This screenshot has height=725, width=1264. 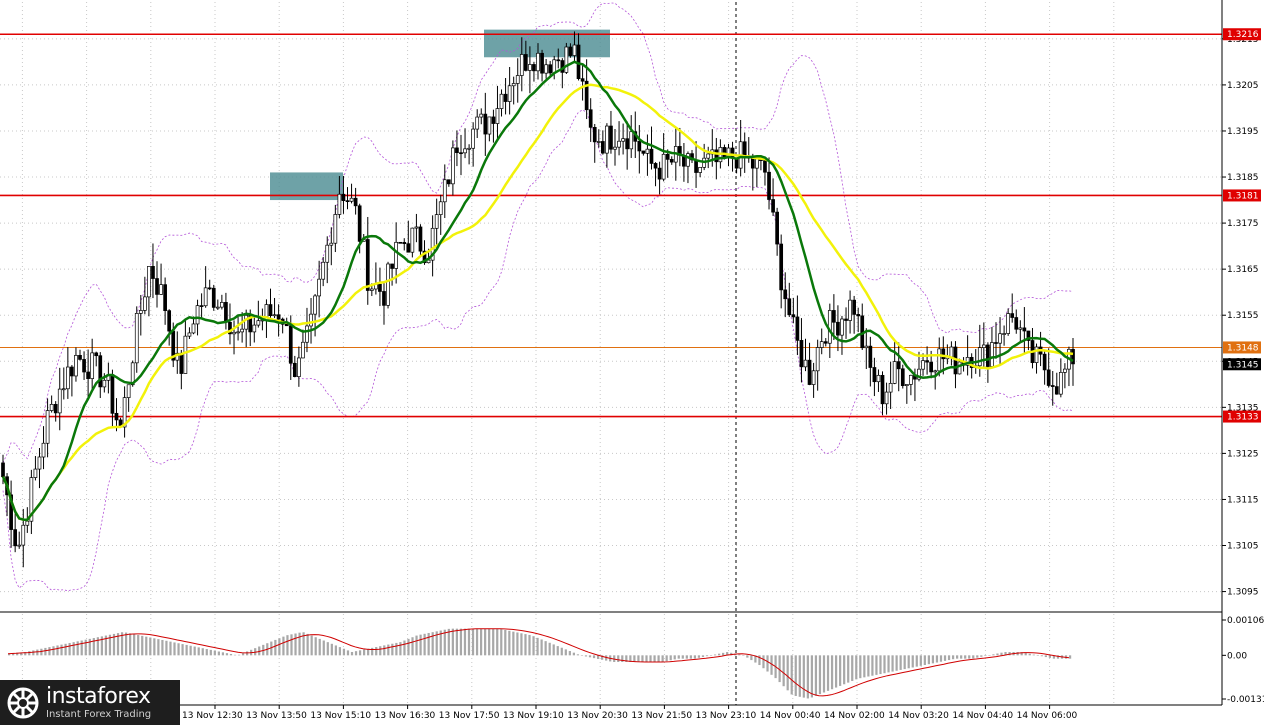 I want to click on level-tag-label: 1.3133, so click(x=1243, y=418).